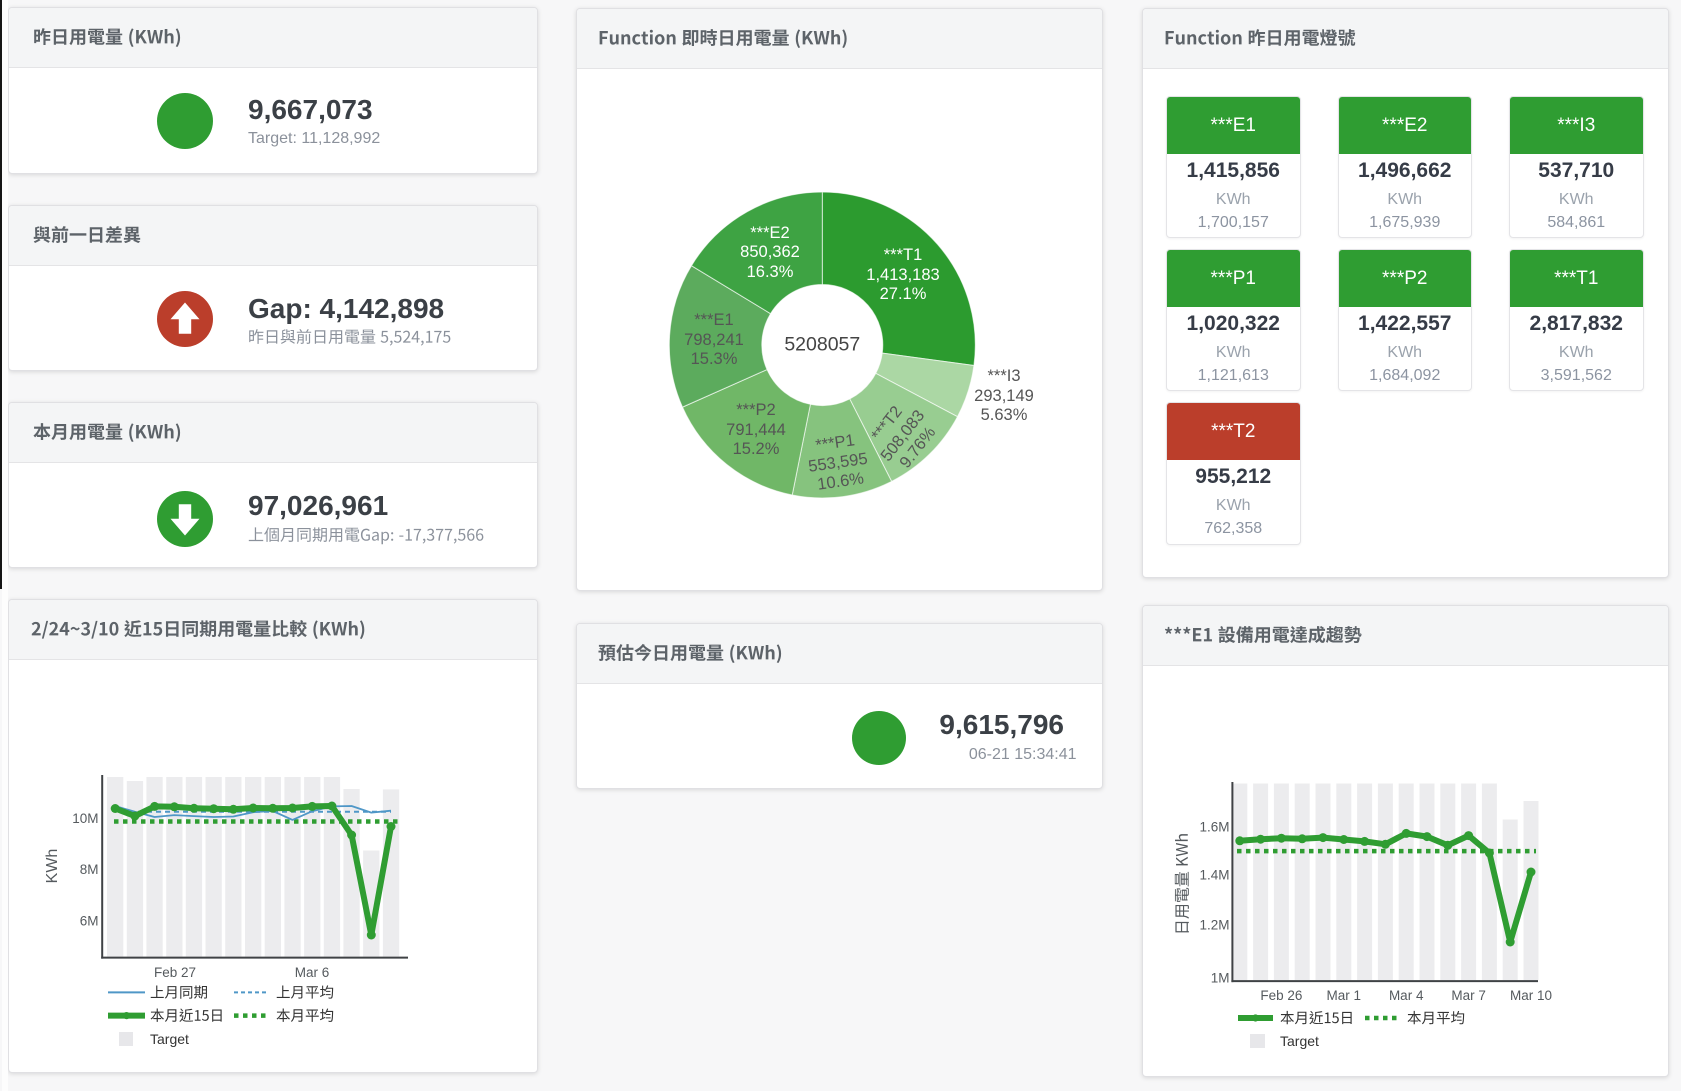  I want to click on svg-text: 1.2M, so click(1214, 925).